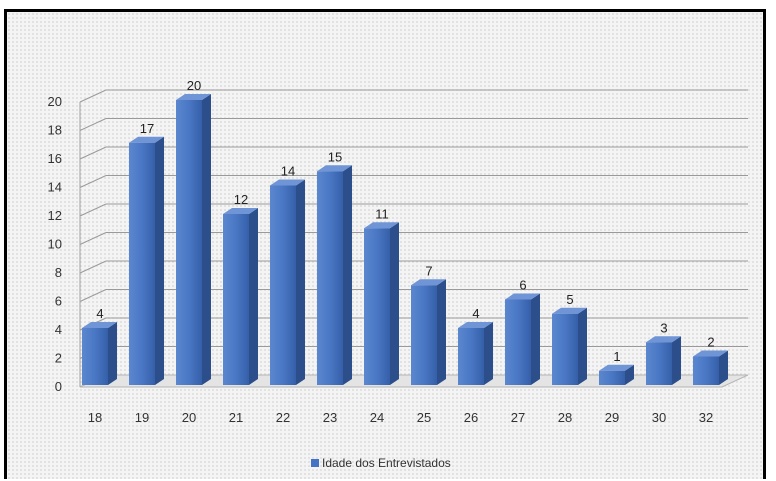 The height and width of the screenshot is (481, 776). Describe the element at coordinates (386, 463) in the screenshot. I see `legend-label: Idade dos Entrevistados` at that location.